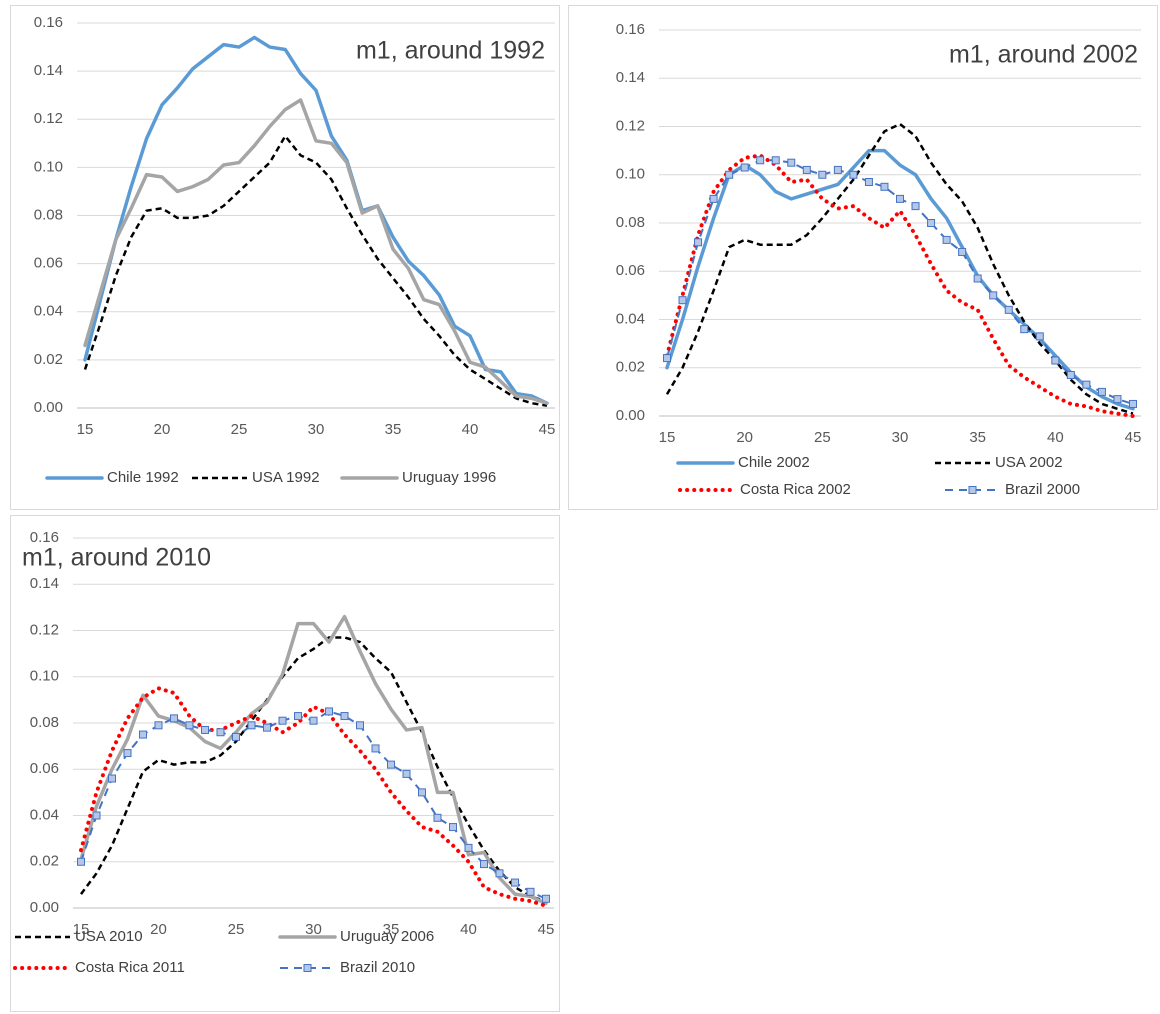  What do you see at coordinates (774, 462) in the screenshot?
I see `legend-label: Chile 2002` at bounding box center [774, 462].